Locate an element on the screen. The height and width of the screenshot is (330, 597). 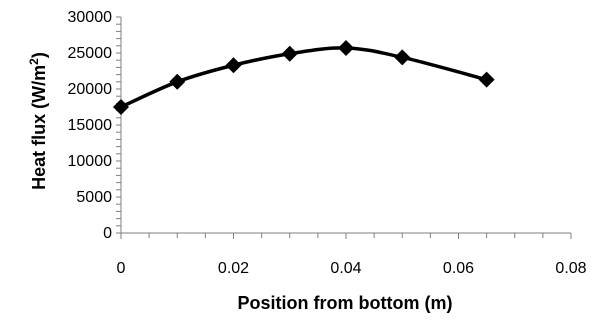
y-axis-title: Heat flux (W/m2) is located at coordinates (38, 121).